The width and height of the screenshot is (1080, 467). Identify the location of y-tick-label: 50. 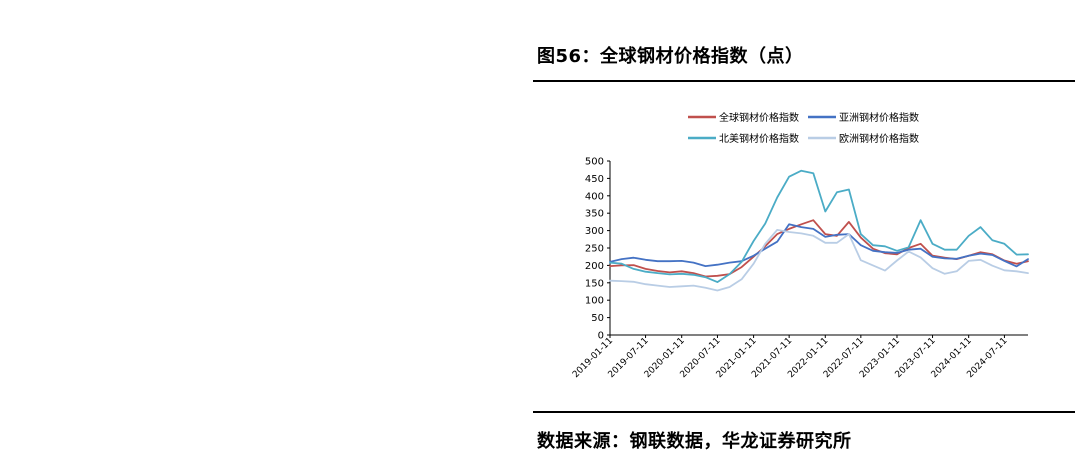
(597, 318).